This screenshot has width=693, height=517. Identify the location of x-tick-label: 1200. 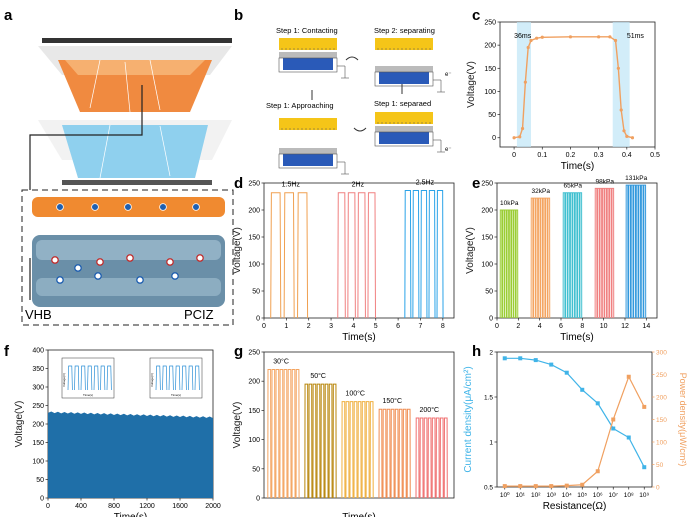
(147, 506).